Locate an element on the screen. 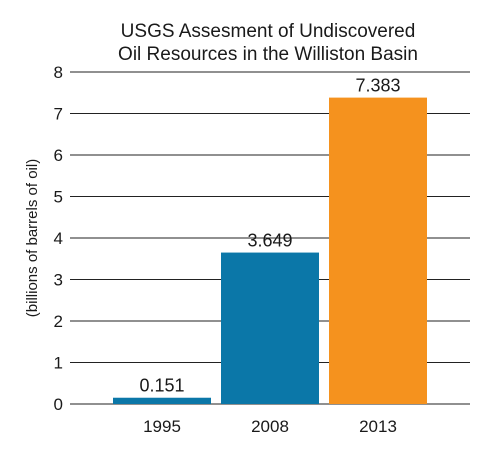 This screenshot has width=500, height=457. y-tick-label-0: 0 is located at coordinates (58, 404).